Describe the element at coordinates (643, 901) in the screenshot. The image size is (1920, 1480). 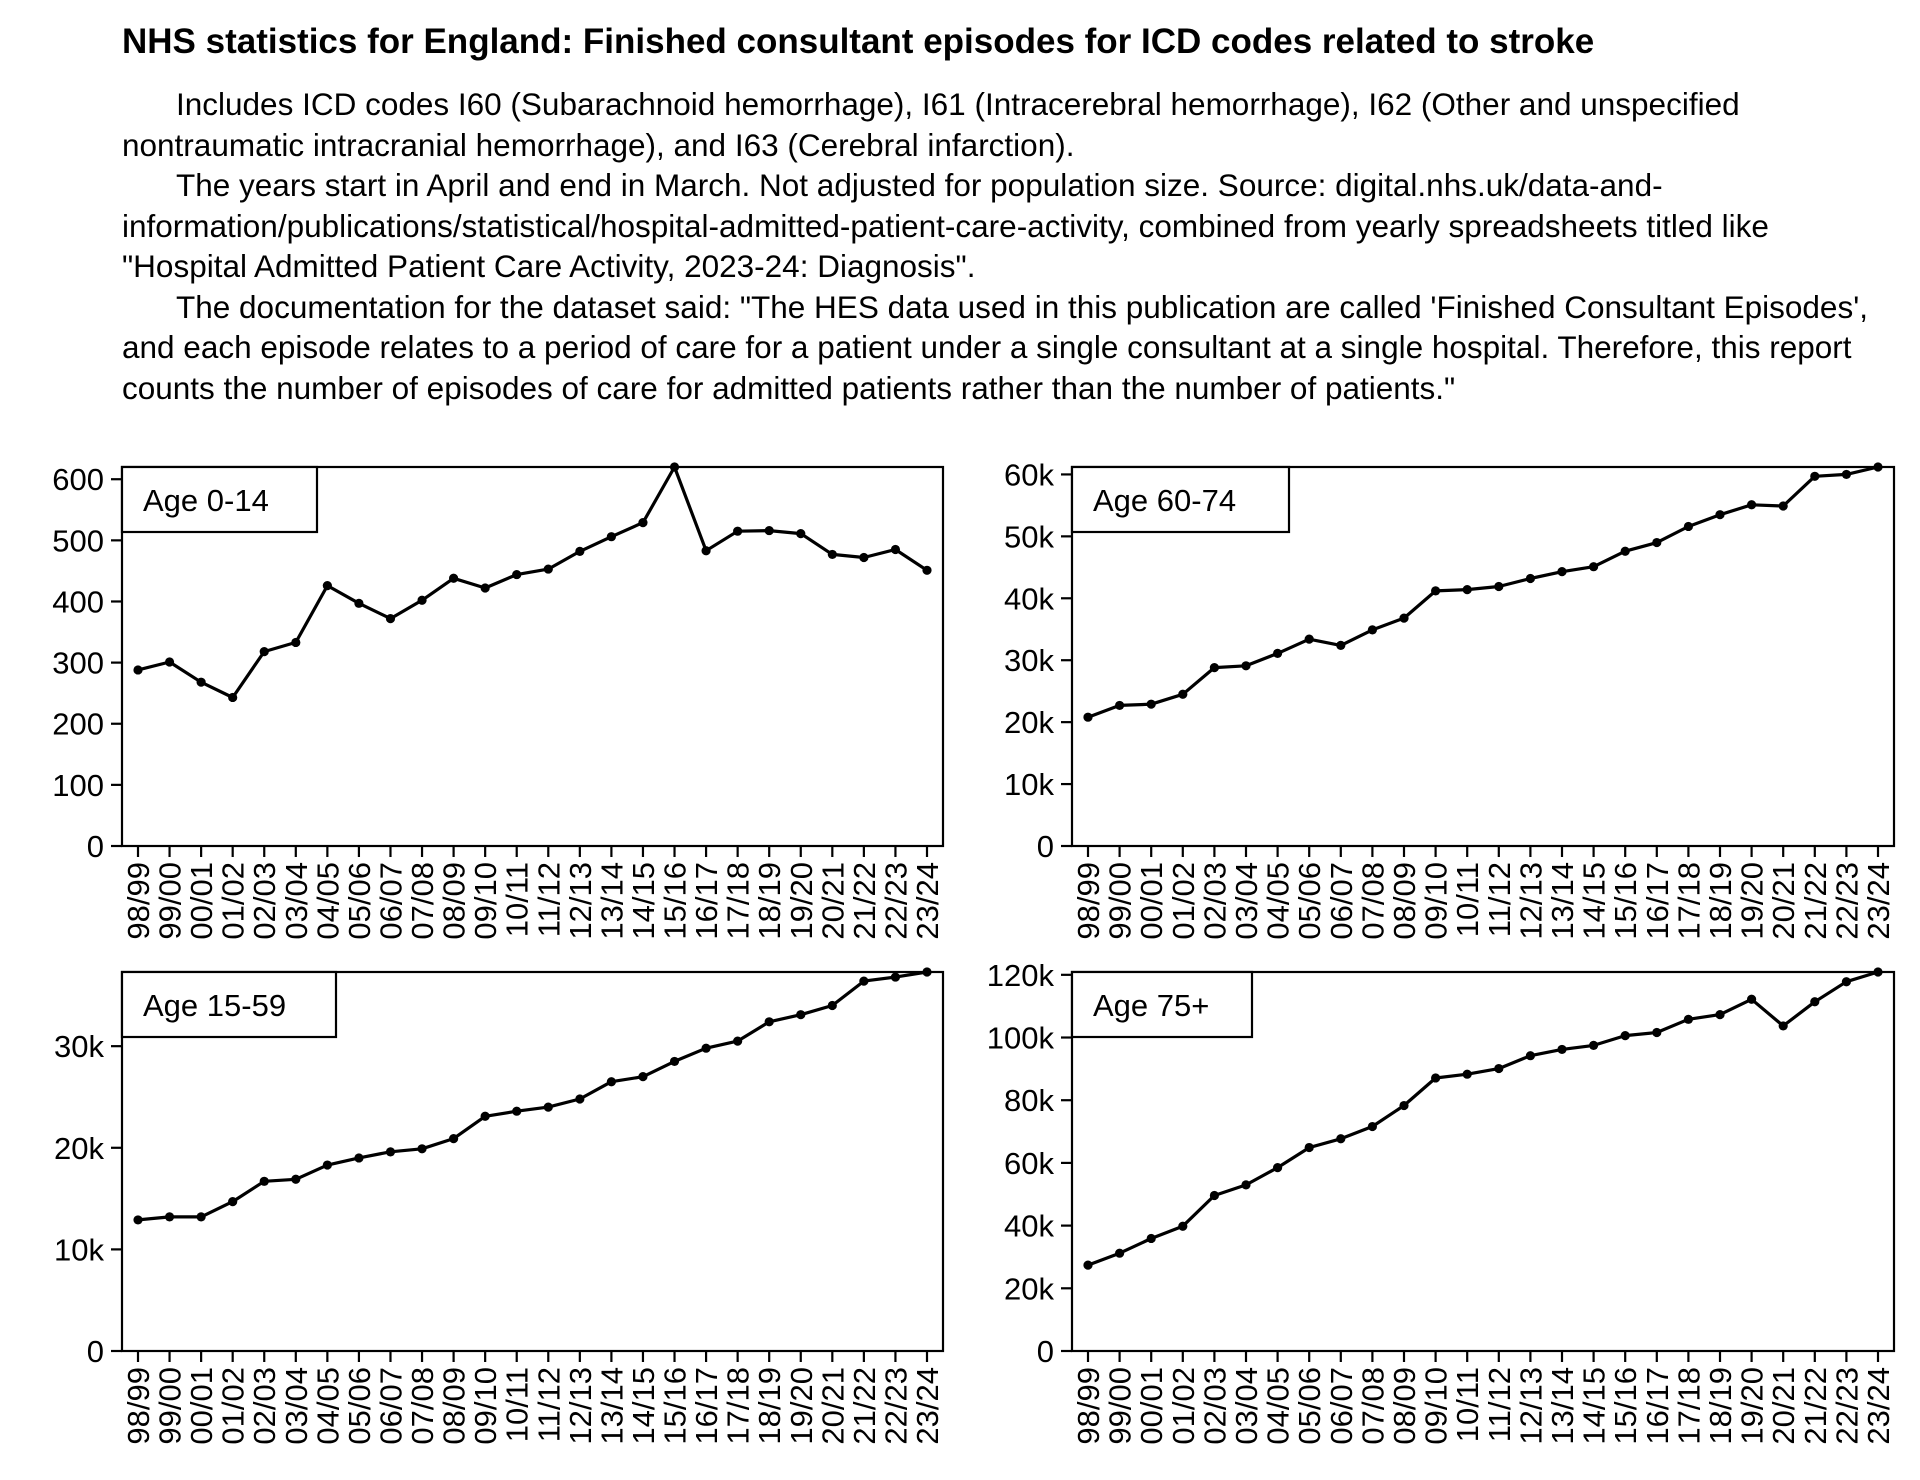
I see `x-tick-label-age-0-14: 14/15` at that location.